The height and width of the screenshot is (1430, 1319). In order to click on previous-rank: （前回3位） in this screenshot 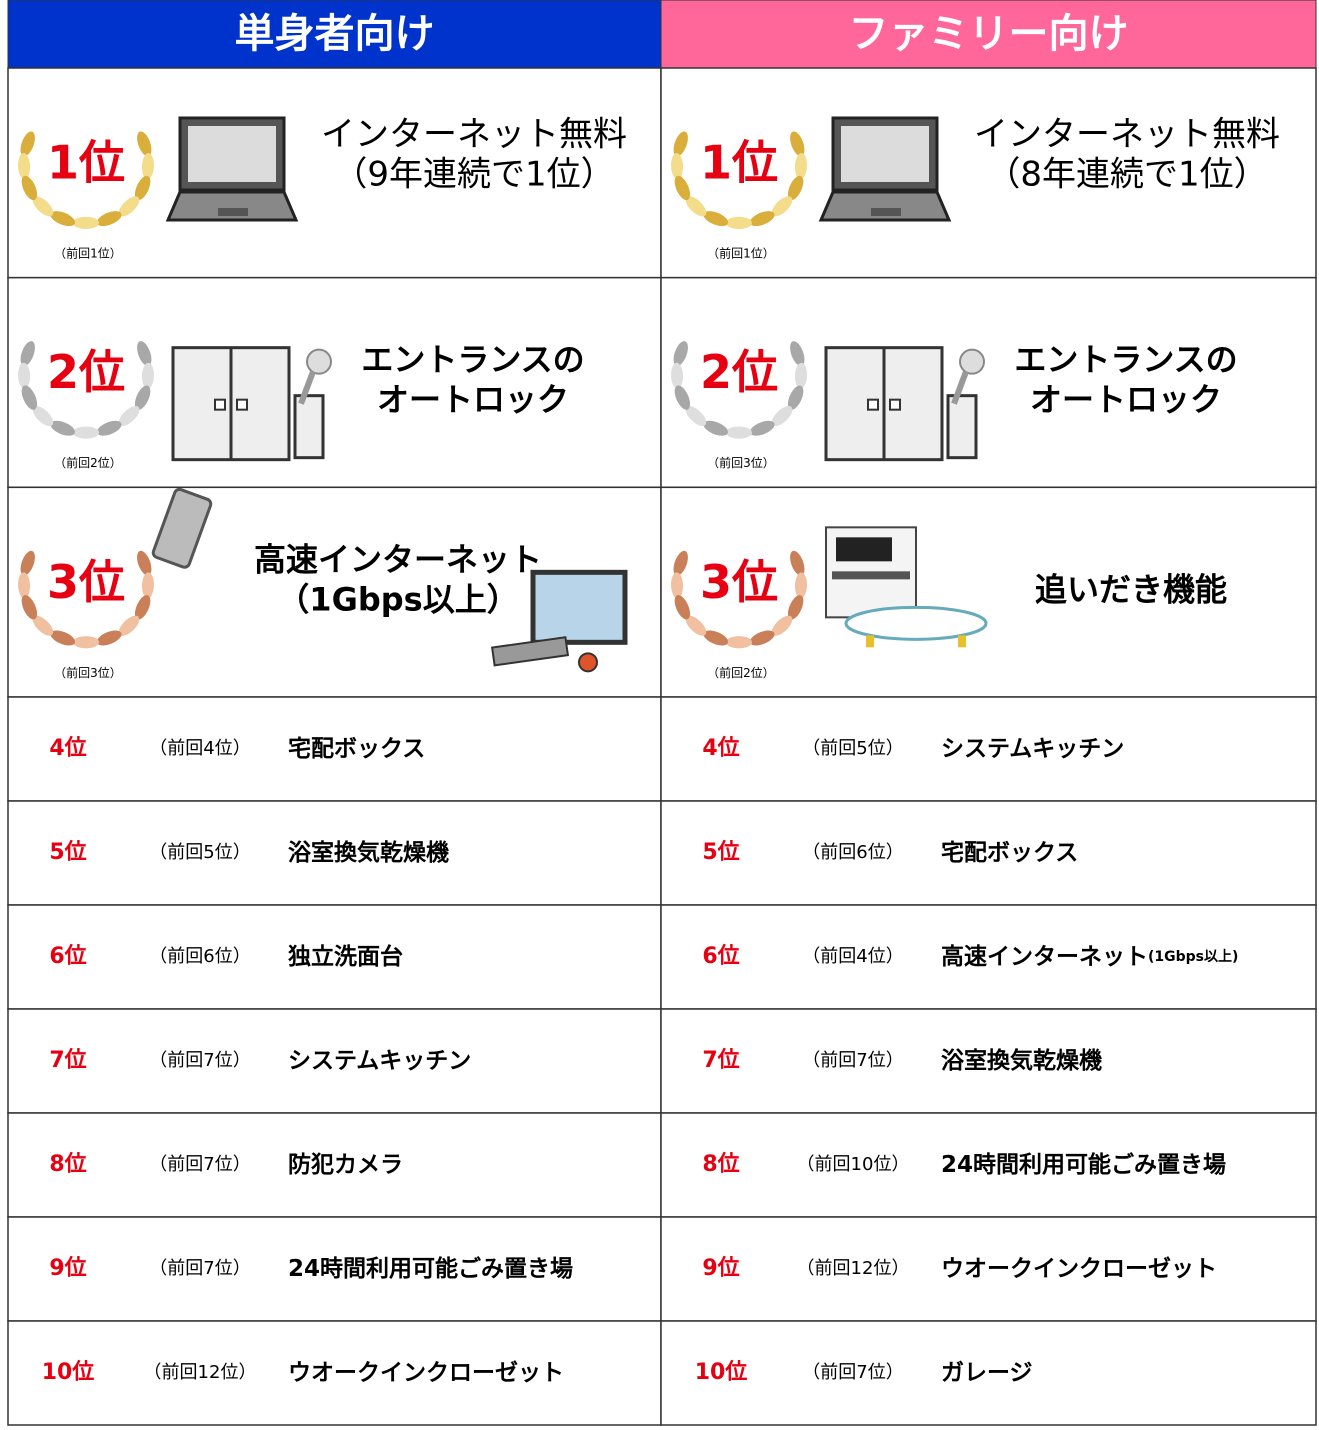, I will do `click(741, 462)`.